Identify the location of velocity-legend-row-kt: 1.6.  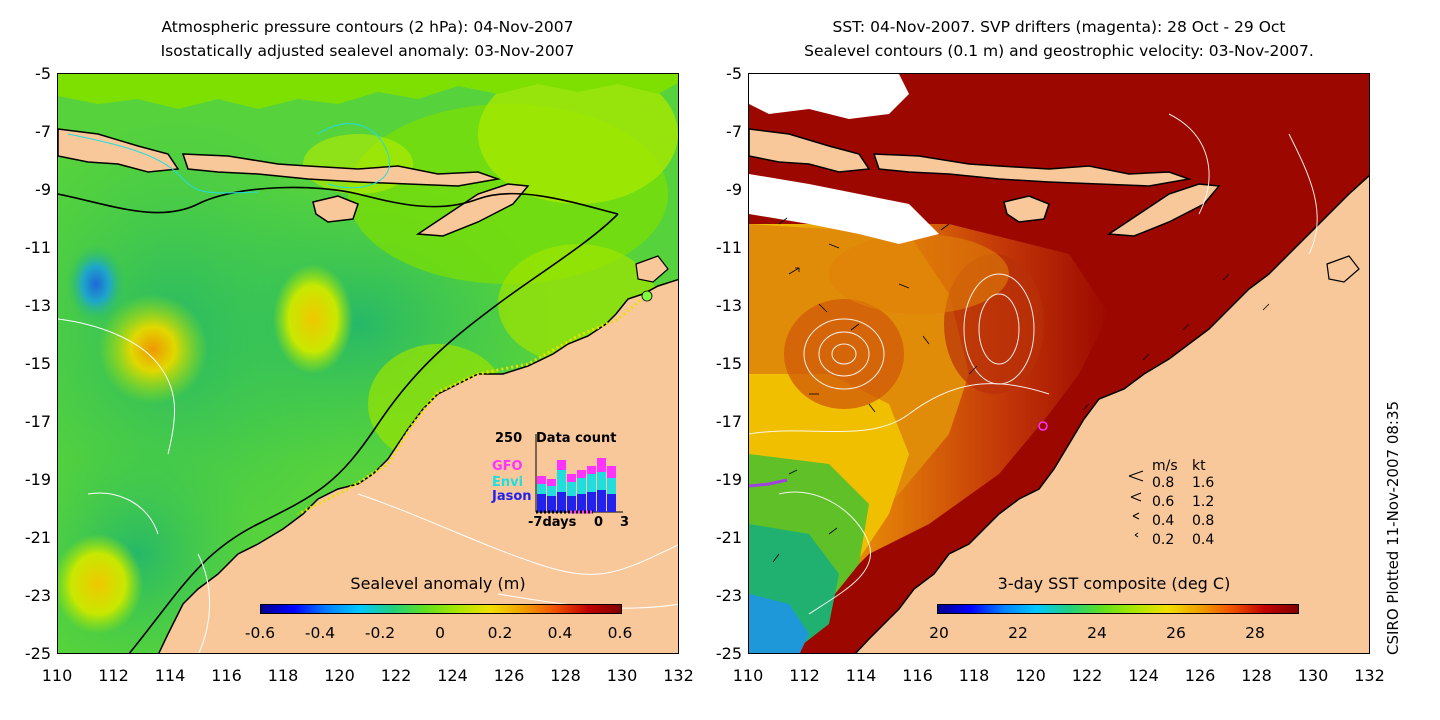
(1203, 483).